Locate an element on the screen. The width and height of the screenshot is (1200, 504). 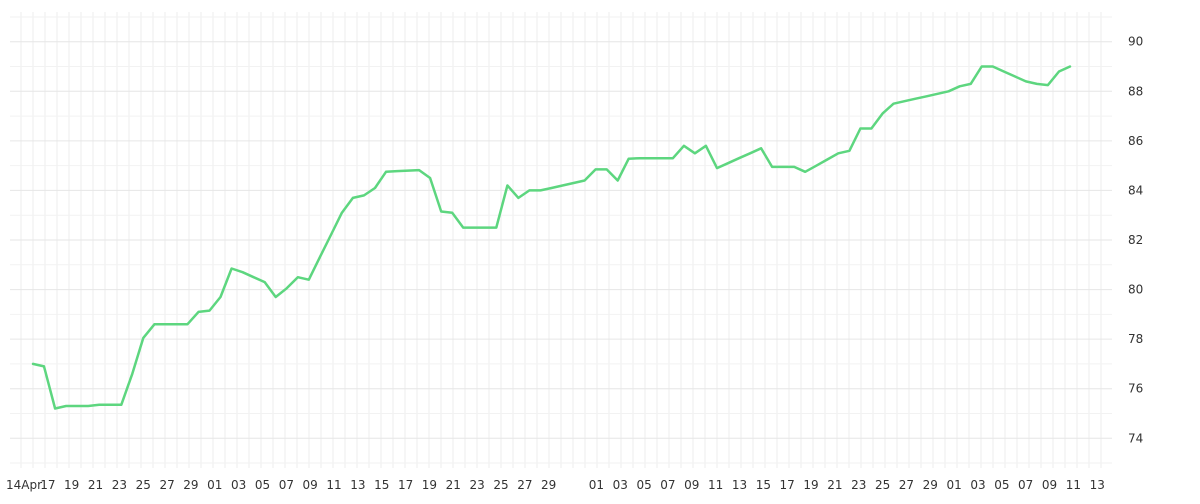
y-tick-label: 80 is located at coordinates (1135, 290).